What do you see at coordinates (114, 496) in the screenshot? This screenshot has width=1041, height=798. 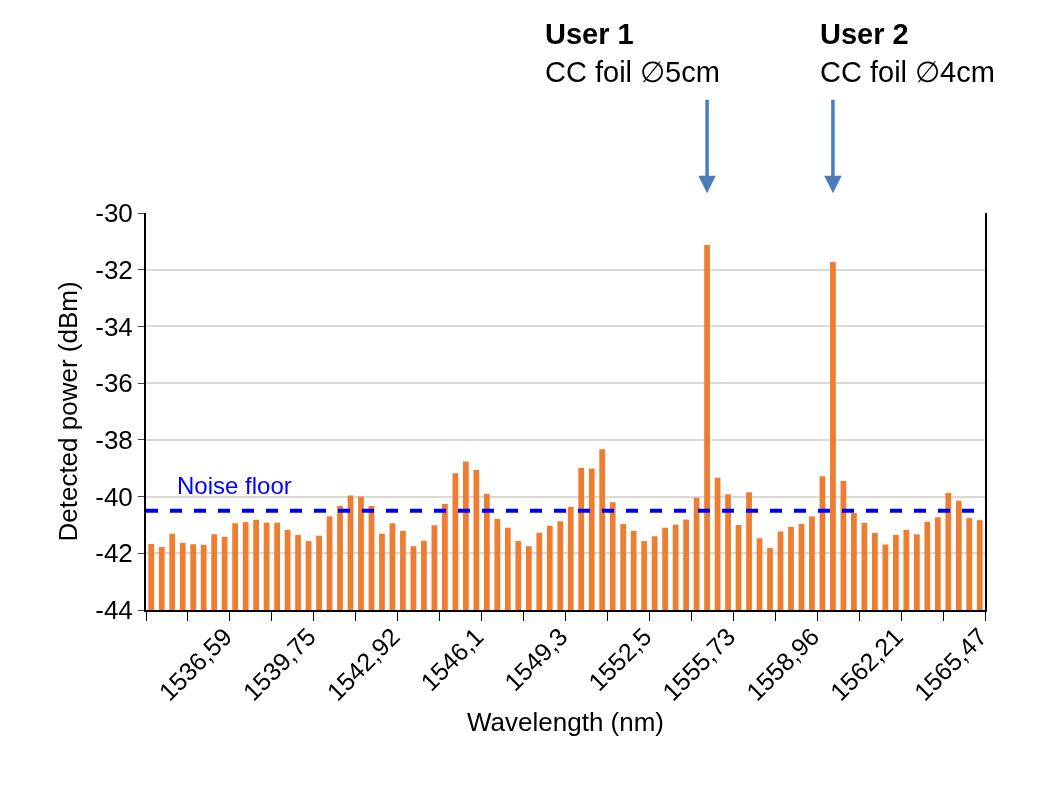 I see `y-tick-label: -40` at bounding box center [114, 496].